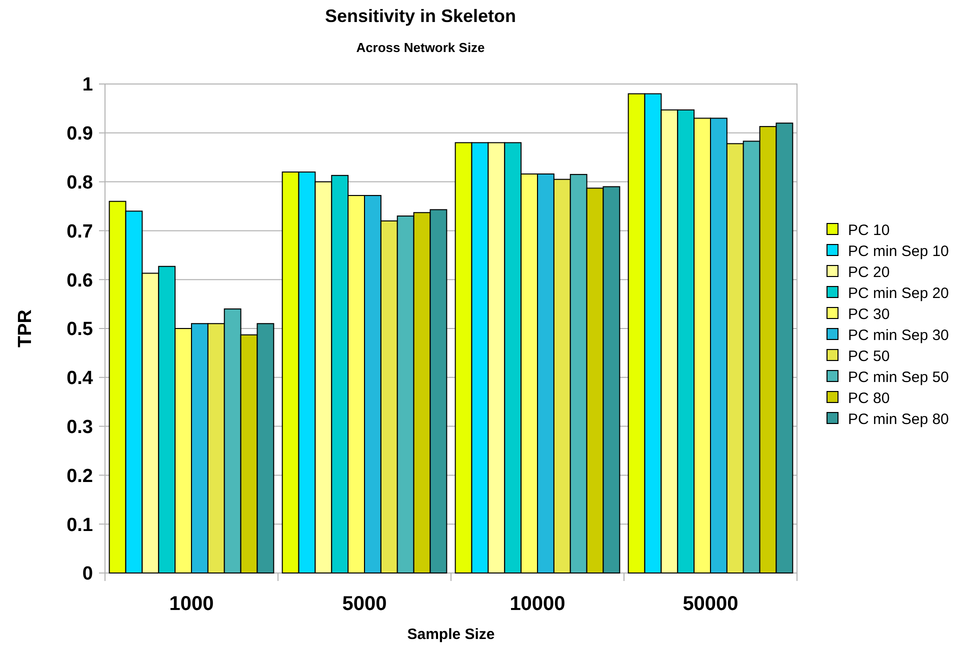  What do you see at coordinates (79, 134) in the screenshot?
I see `y-tick-label: 0.9` at bounding box center [79, 134].